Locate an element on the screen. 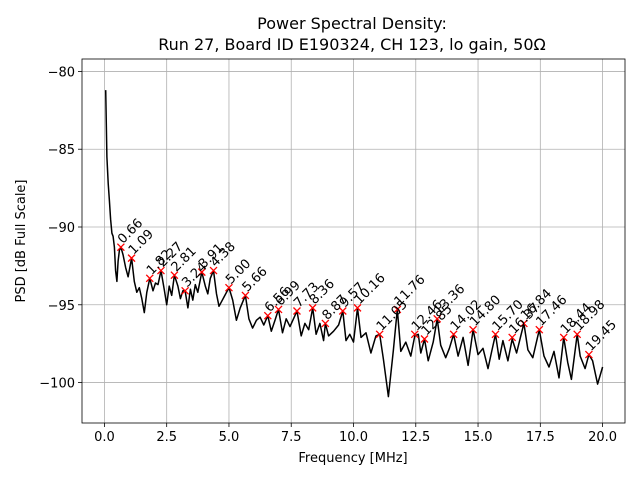 The image size is (640, 480). x-tick-label: 0.0 is located at coordinates (104, 437).